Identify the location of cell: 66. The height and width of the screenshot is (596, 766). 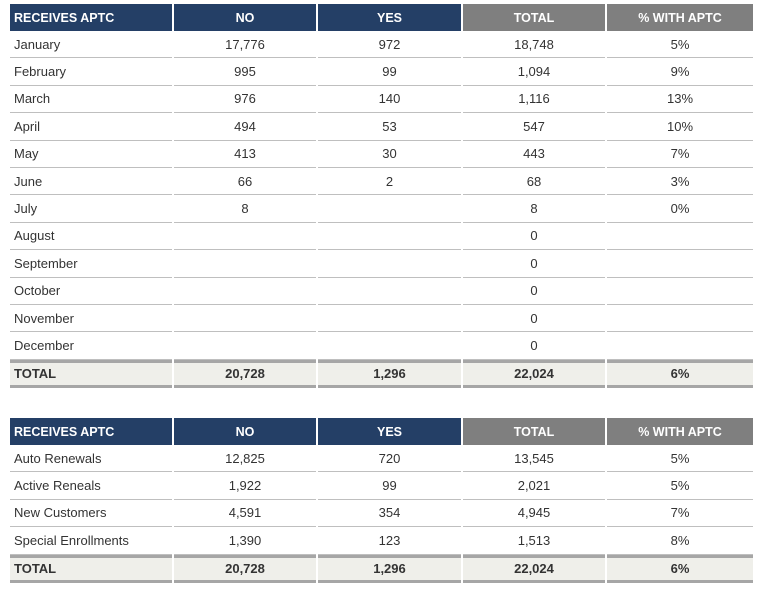
(245, 182).